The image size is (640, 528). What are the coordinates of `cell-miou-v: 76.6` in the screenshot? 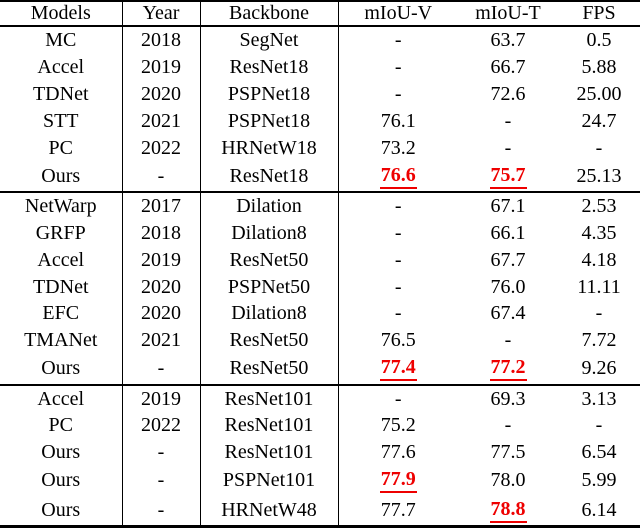 It's located at (398, 176).